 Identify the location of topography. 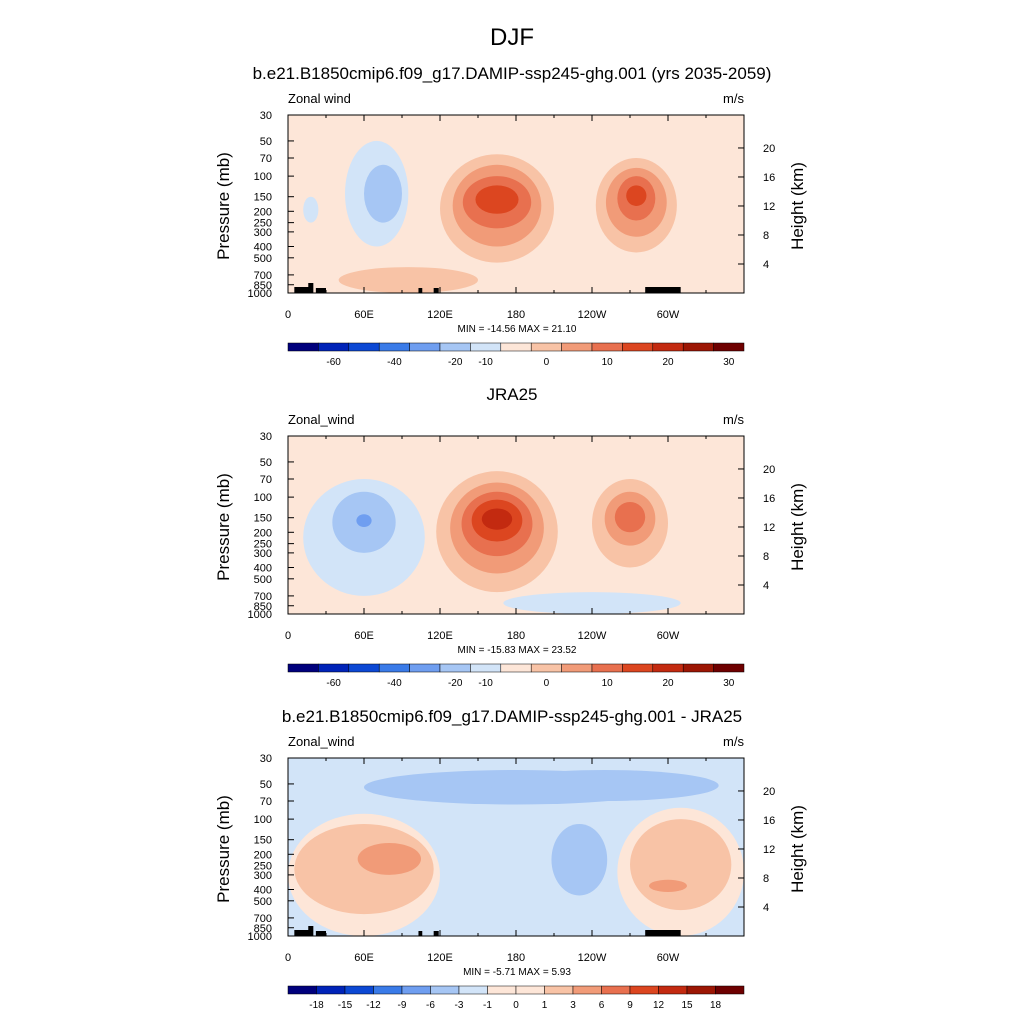
(487, 931).